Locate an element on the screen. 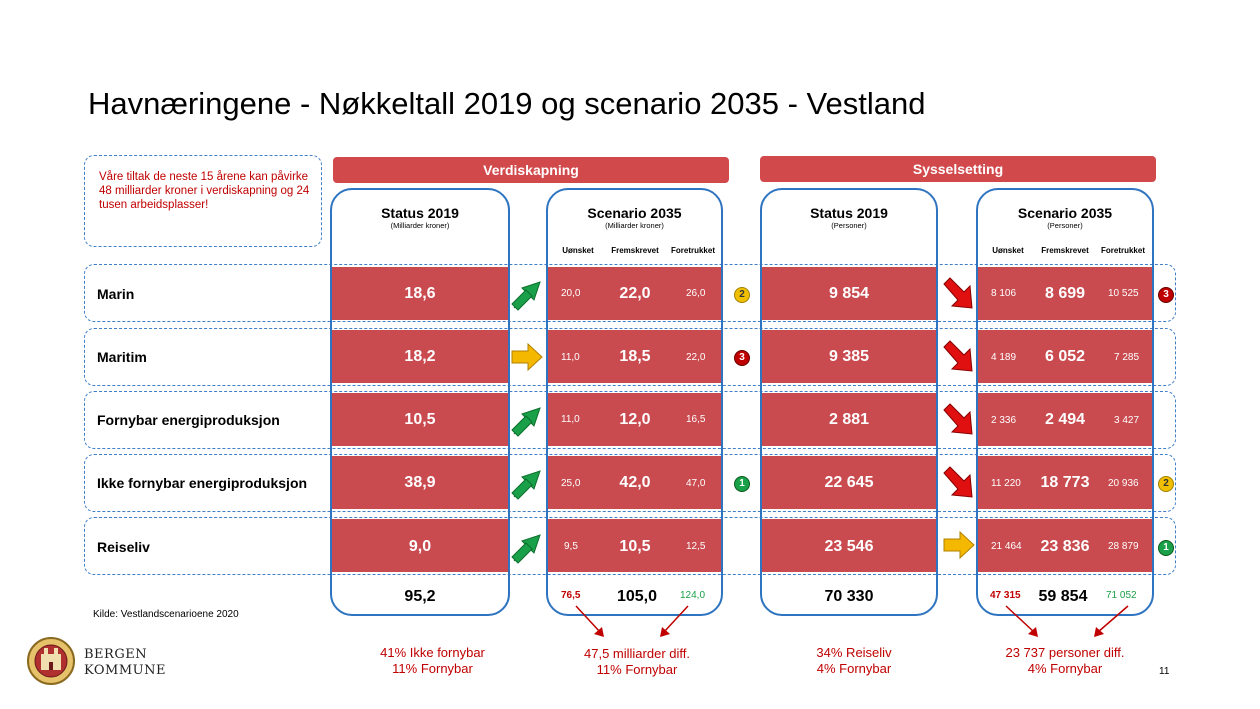 The width and height of the screenshot is (1260, 709). value-cell: 12,0 is located at coordinates (635, 419).